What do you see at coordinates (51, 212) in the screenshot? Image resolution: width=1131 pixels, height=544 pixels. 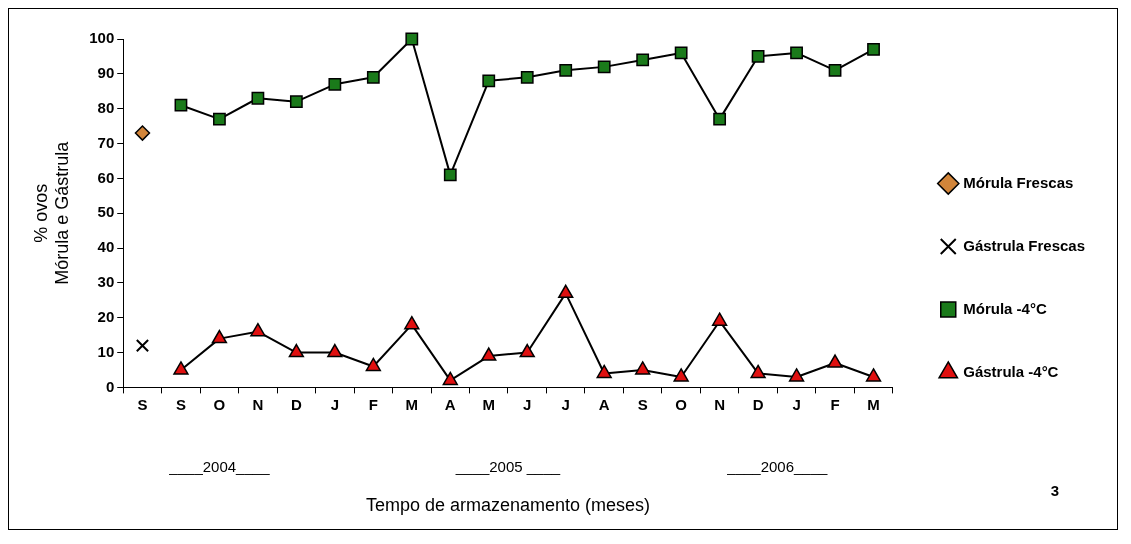 I see `y-axis-title: % ovos Mórula e Gástrula` at bounding box center [51, 212].